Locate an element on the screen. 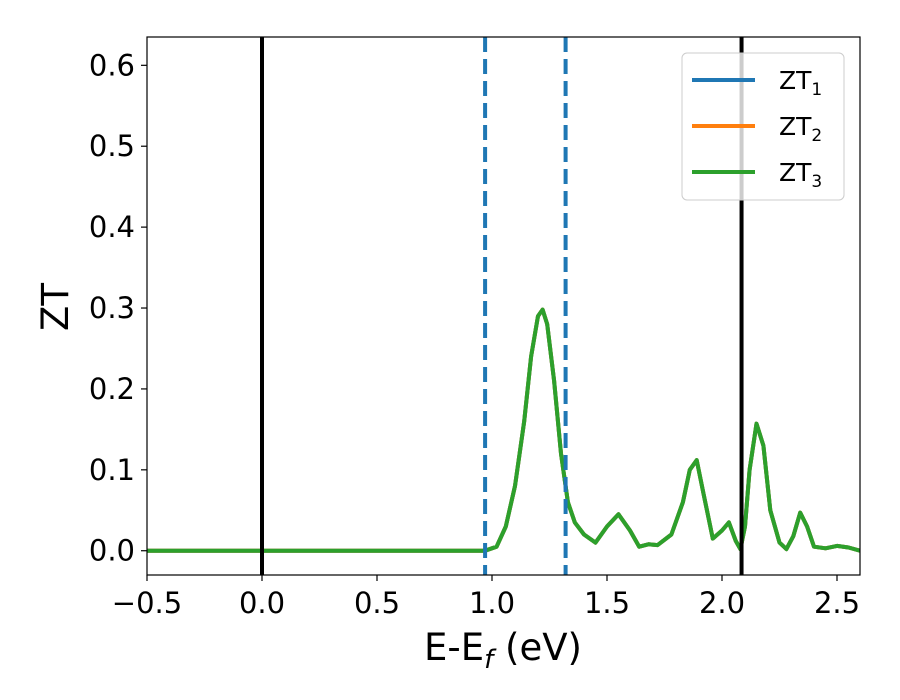 Image resolution: width=900 pixels, height=700 pixels. x-axis-ticks: −0.5 0.0 0.5 1.0 1.5 2.0 2.5 is located at coordinates (486, 597).